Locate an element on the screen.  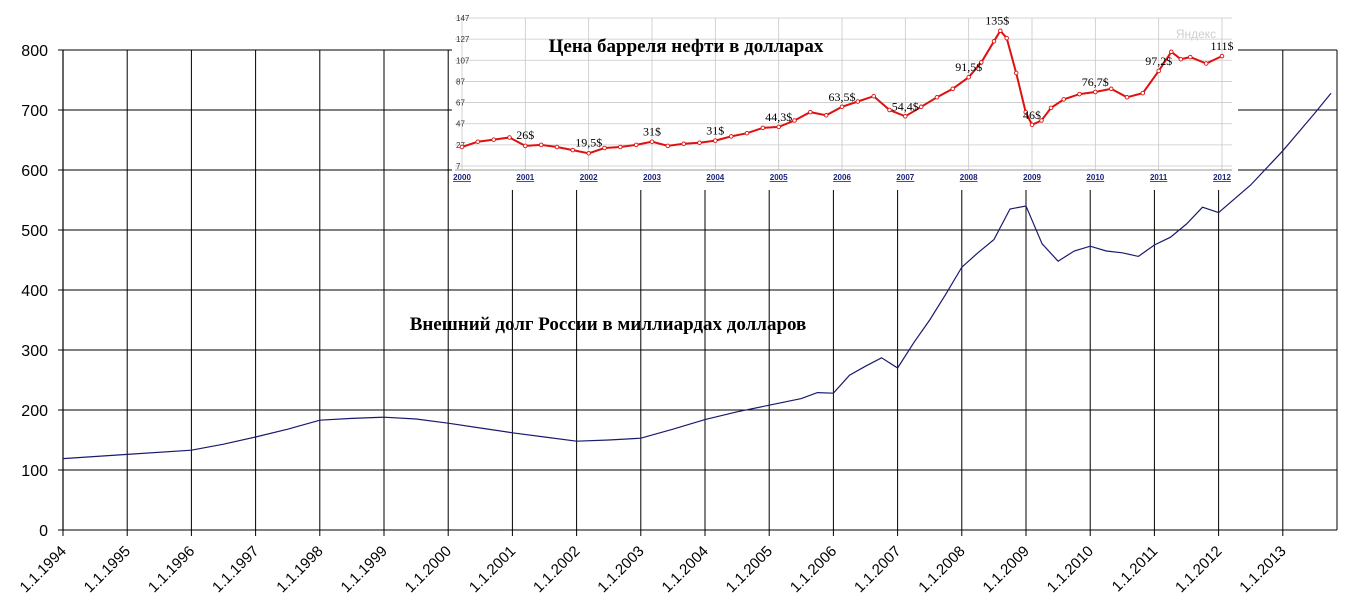
oil-value-label: 135$ is located at coordinates (997, 21).